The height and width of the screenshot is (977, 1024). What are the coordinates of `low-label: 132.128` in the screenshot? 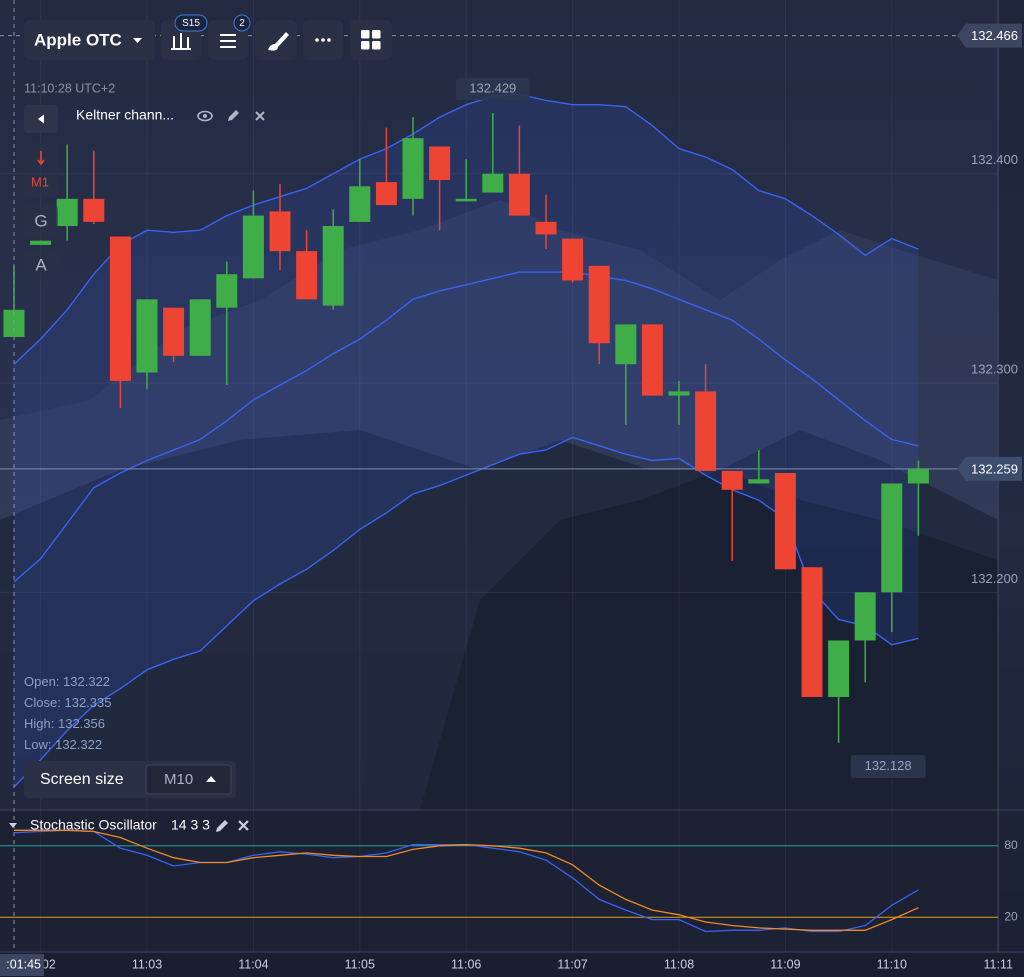 It's located at (888, 765).